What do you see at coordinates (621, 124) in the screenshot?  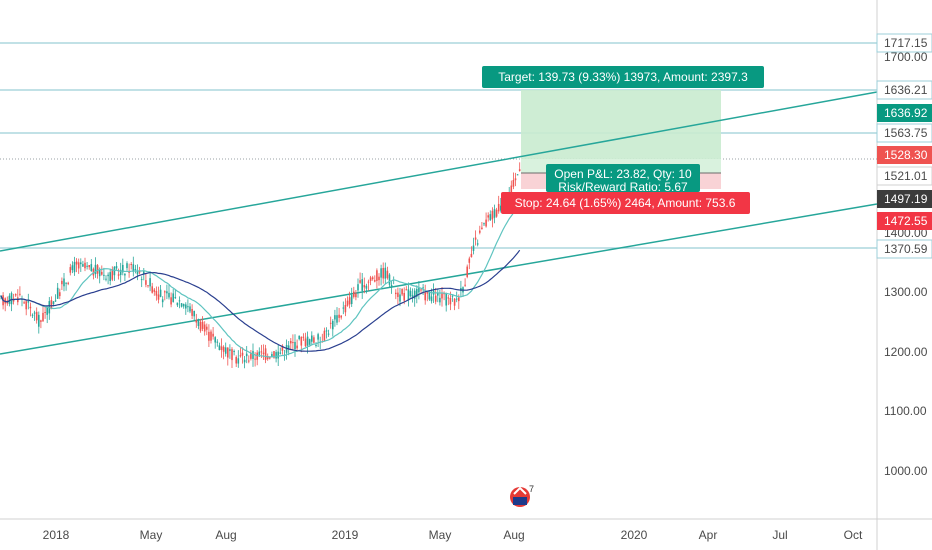 I see `profit-zone` at bounding box center [621, 124].